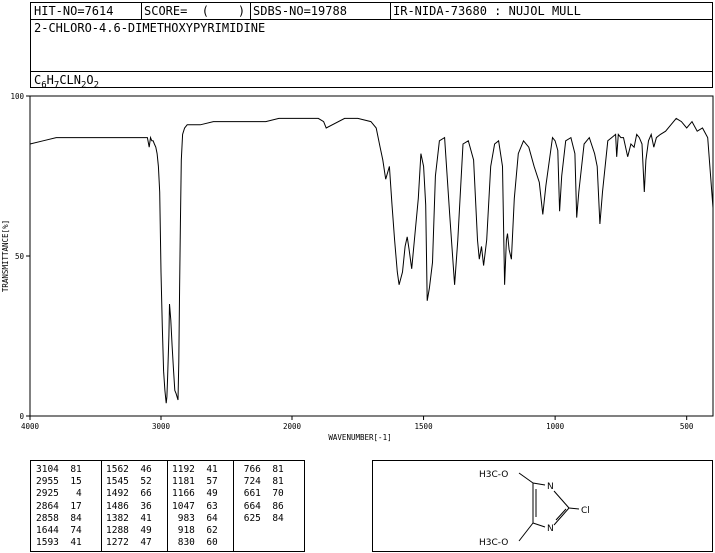  I want to click on peak-wavenumber: 830, so click(183, 543).